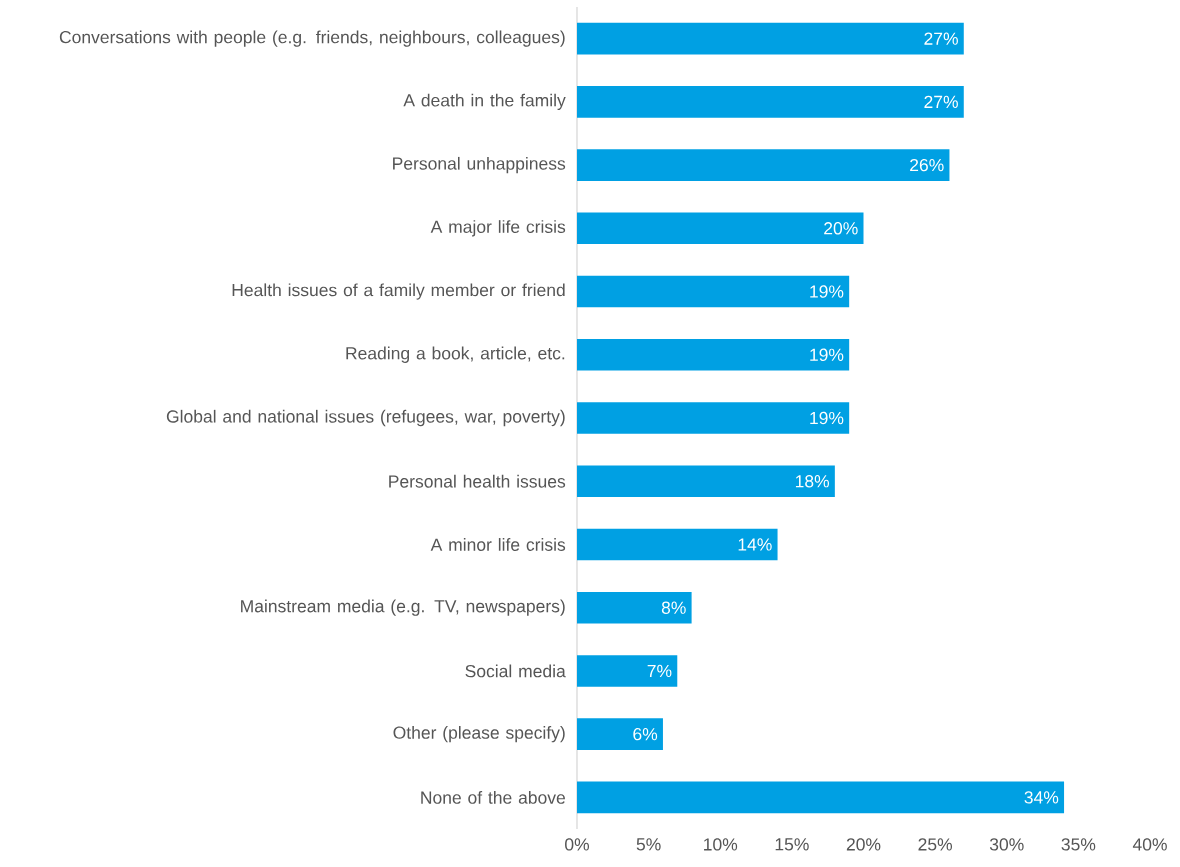  Describe the element at coordinates (648, 844) in the screenshot. I see `x-tick-label: 5%` at that location.